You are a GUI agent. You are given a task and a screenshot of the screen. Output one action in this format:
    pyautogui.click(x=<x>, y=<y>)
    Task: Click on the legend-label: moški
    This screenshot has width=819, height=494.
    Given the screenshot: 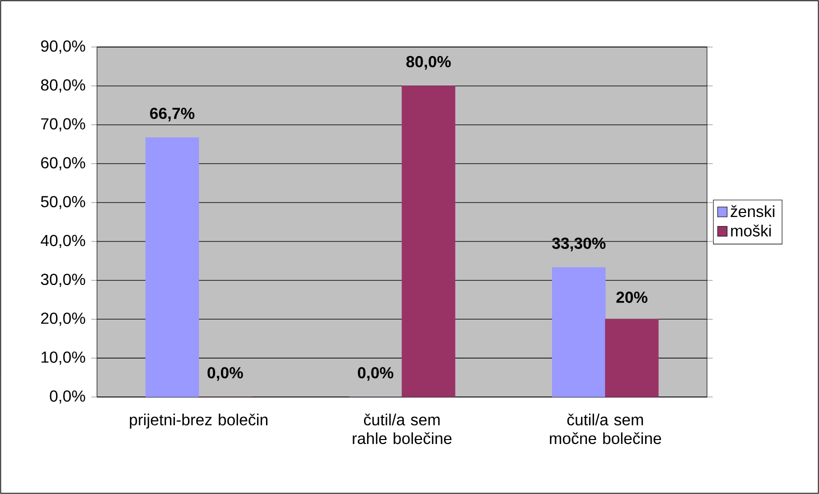 What is the action you would take?
    pyautogui.click(x=751, y=230)
    